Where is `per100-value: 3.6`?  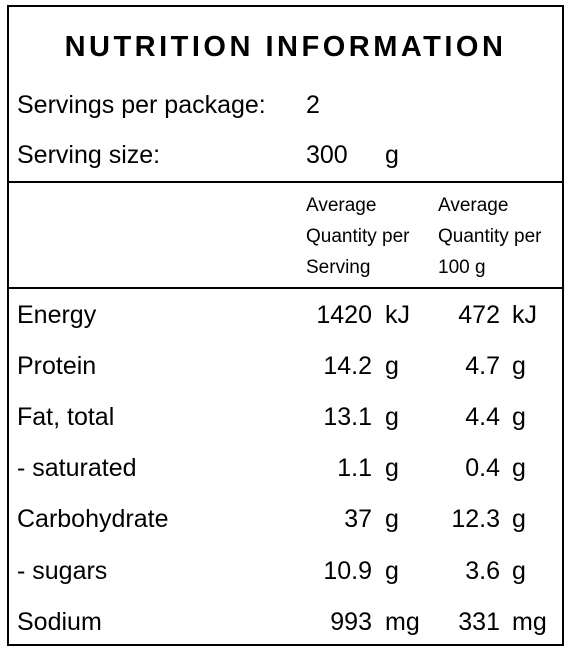 per100-value: 3.6 is located at coordinates (482, 571).